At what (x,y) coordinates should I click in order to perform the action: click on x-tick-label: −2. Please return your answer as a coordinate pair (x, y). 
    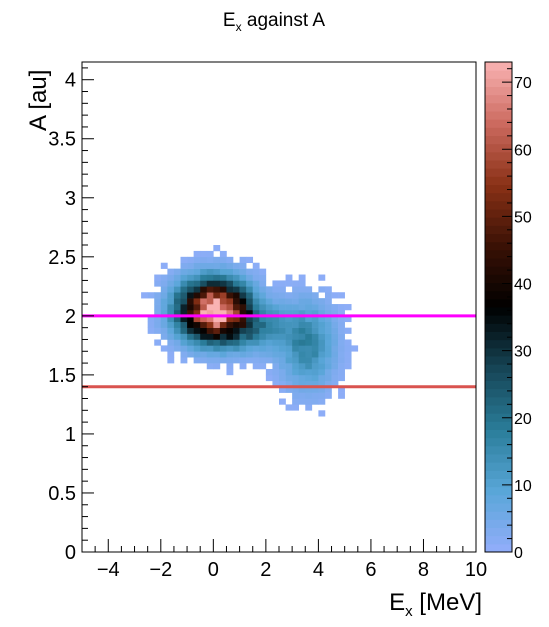
    Looking at the image, I should click on (160, 570).